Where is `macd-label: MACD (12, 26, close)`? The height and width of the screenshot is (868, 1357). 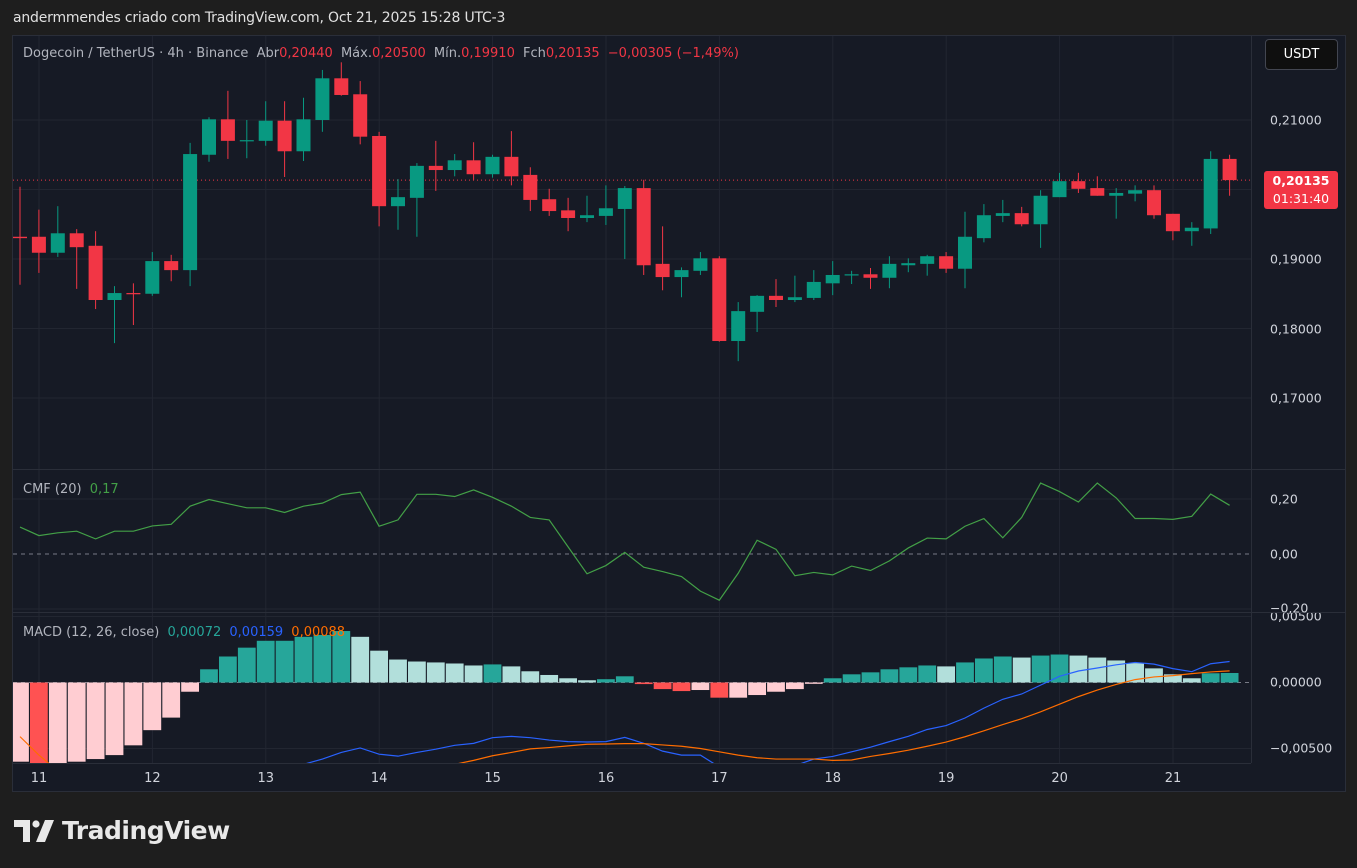 macd-label: MACD (12, 26, close) is located at coordinates (91, 632).